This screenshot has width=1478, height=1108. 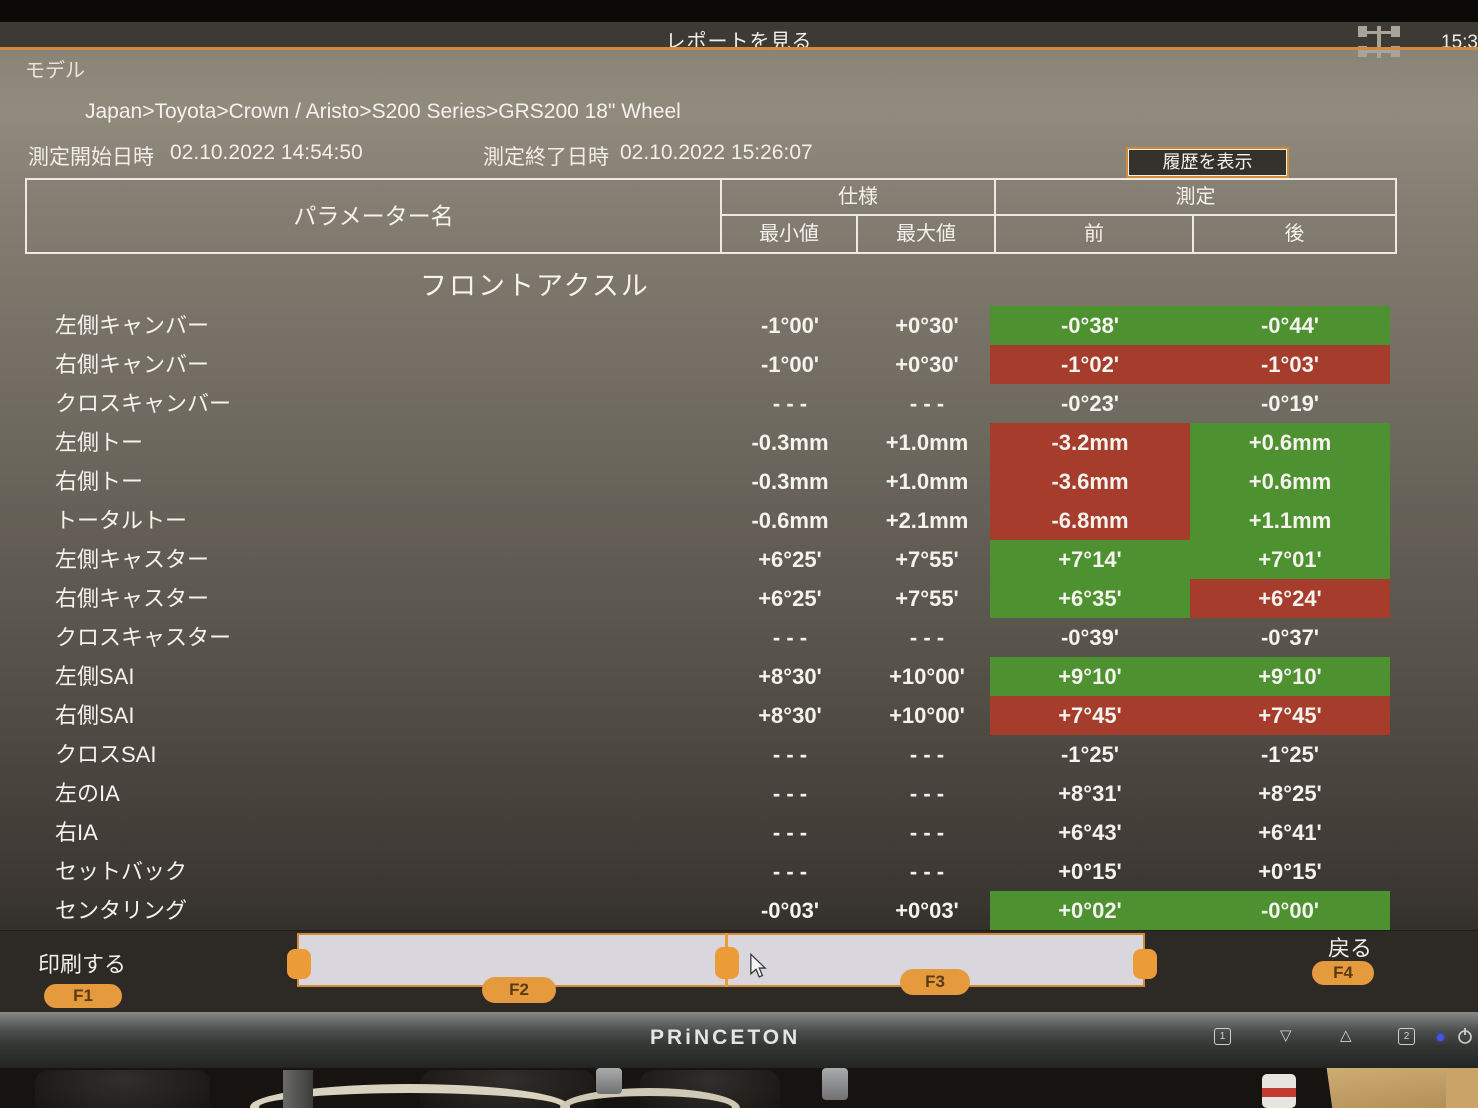 What do you see at coordinates (935, 982) in the screenshot?
I see `f3-button: F3` at bounding box center [935, 982].